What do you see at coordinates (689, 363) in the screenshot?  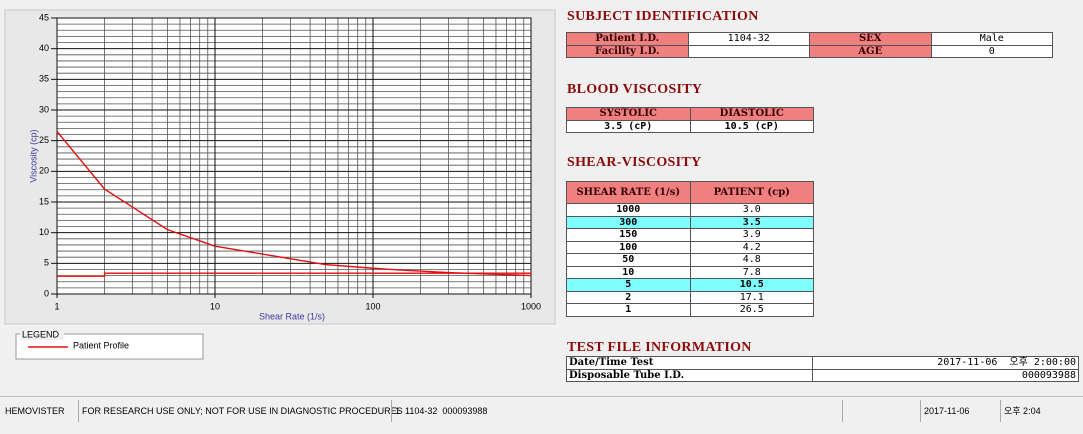 I see `table-cell: Date/Time Test` at bounding box center [689, 363].